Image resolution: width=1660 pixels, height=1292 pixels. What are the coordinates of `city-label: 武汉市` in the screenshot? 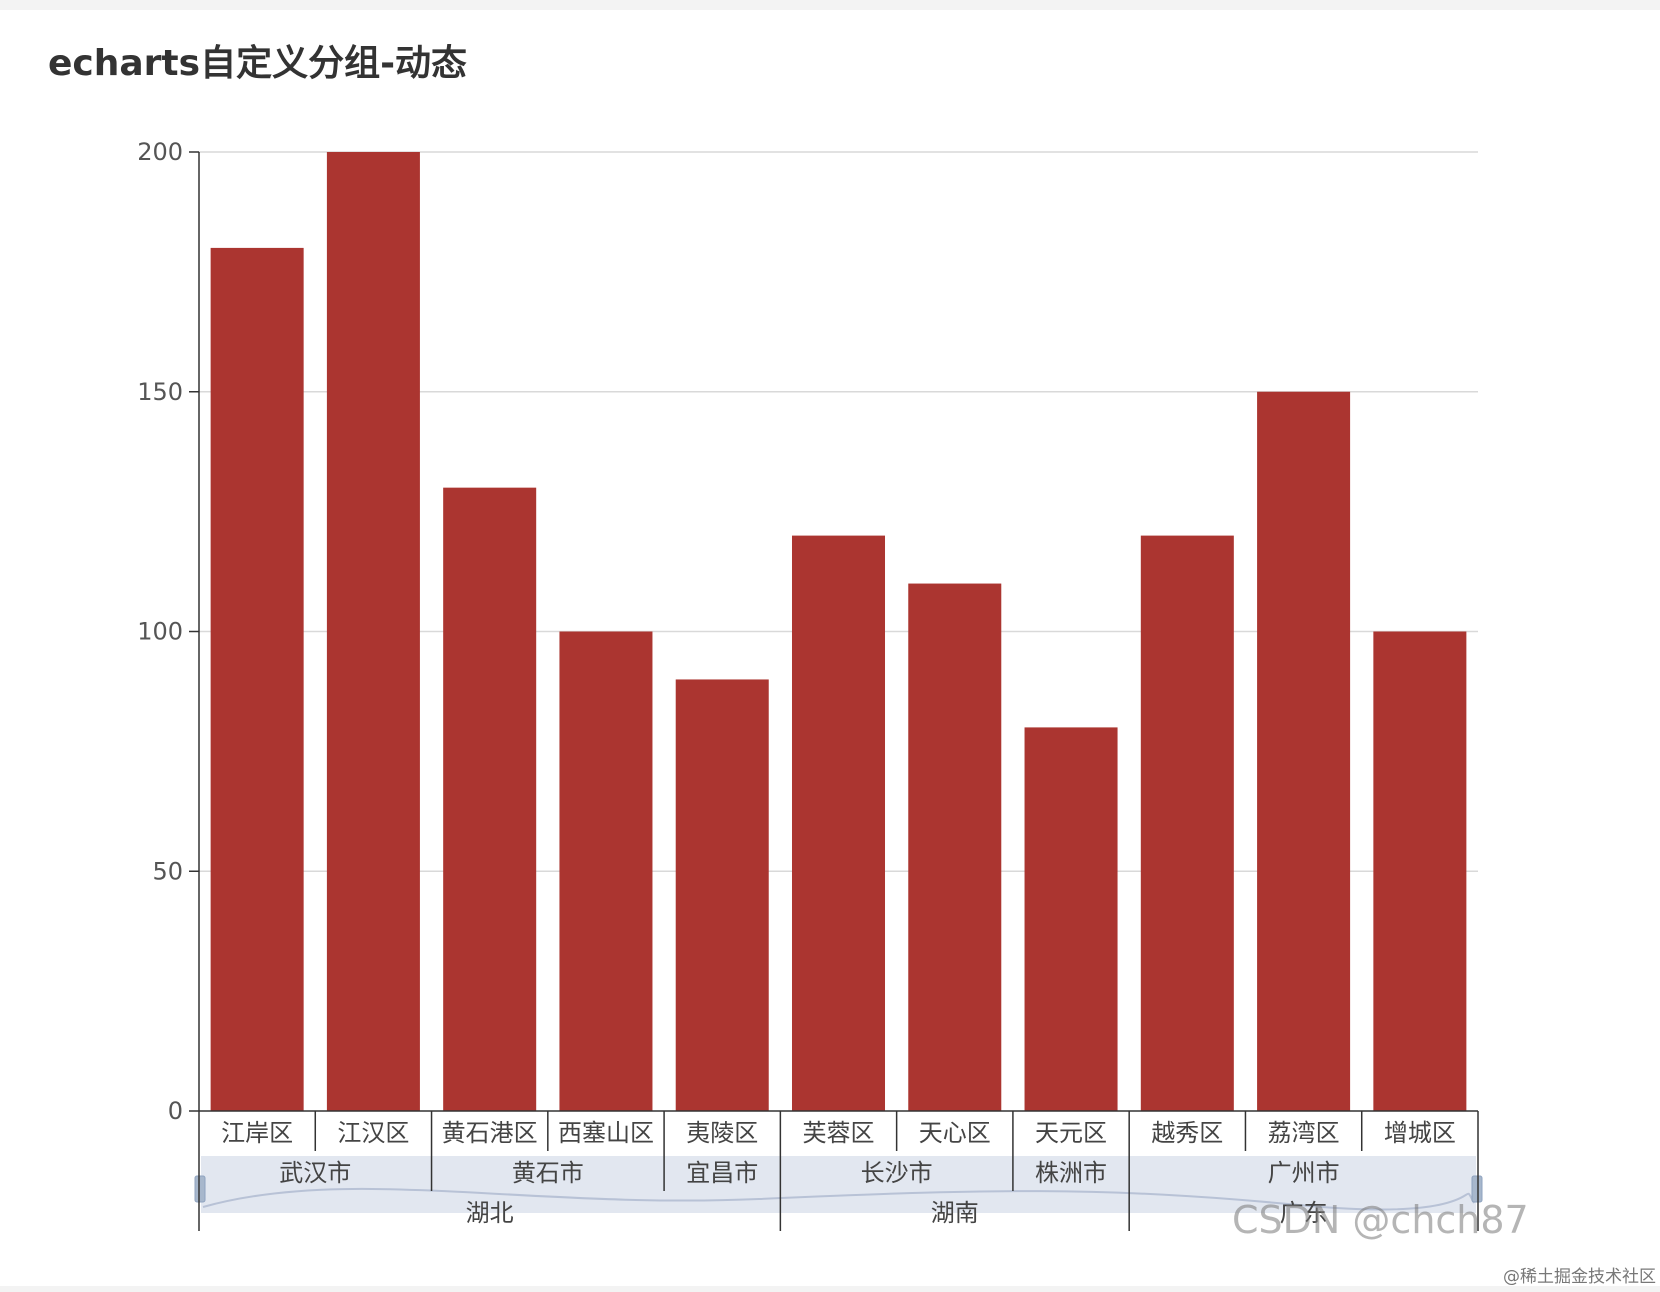 It's located at (315, 1173).